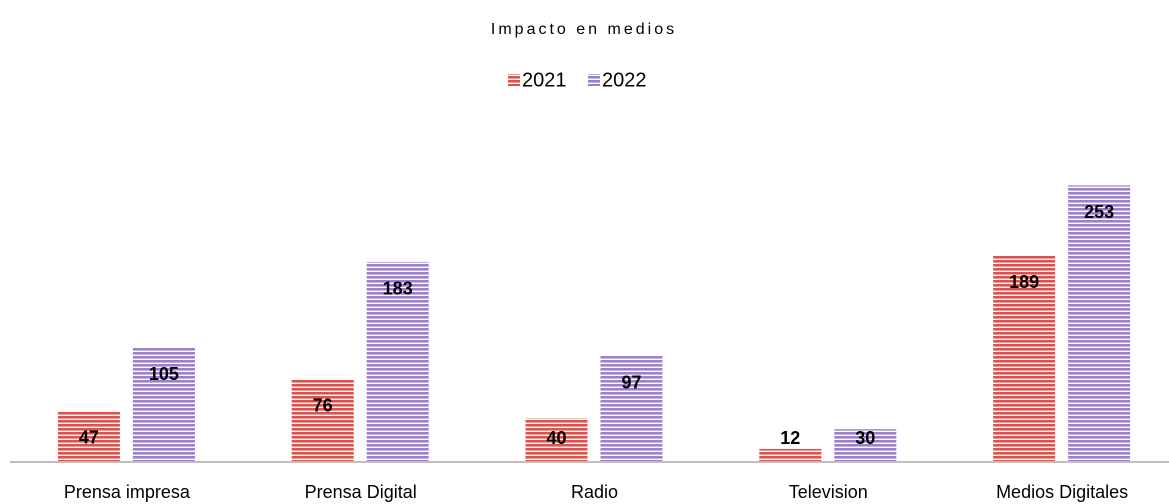  What do you see at coordinates (361, 492) in the screenshot?
I see `x-tick-label: Prensa Digital` at bounding box center [361, 492].